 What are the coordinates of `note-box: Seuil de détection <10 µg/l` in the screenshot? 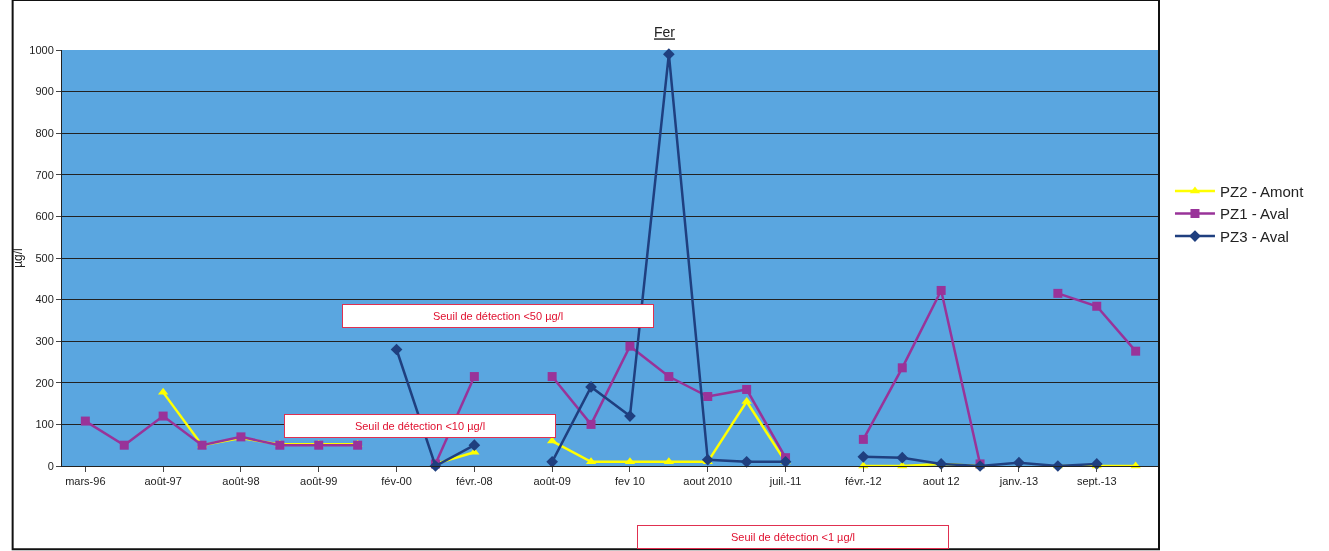 It's located at (420, 426).